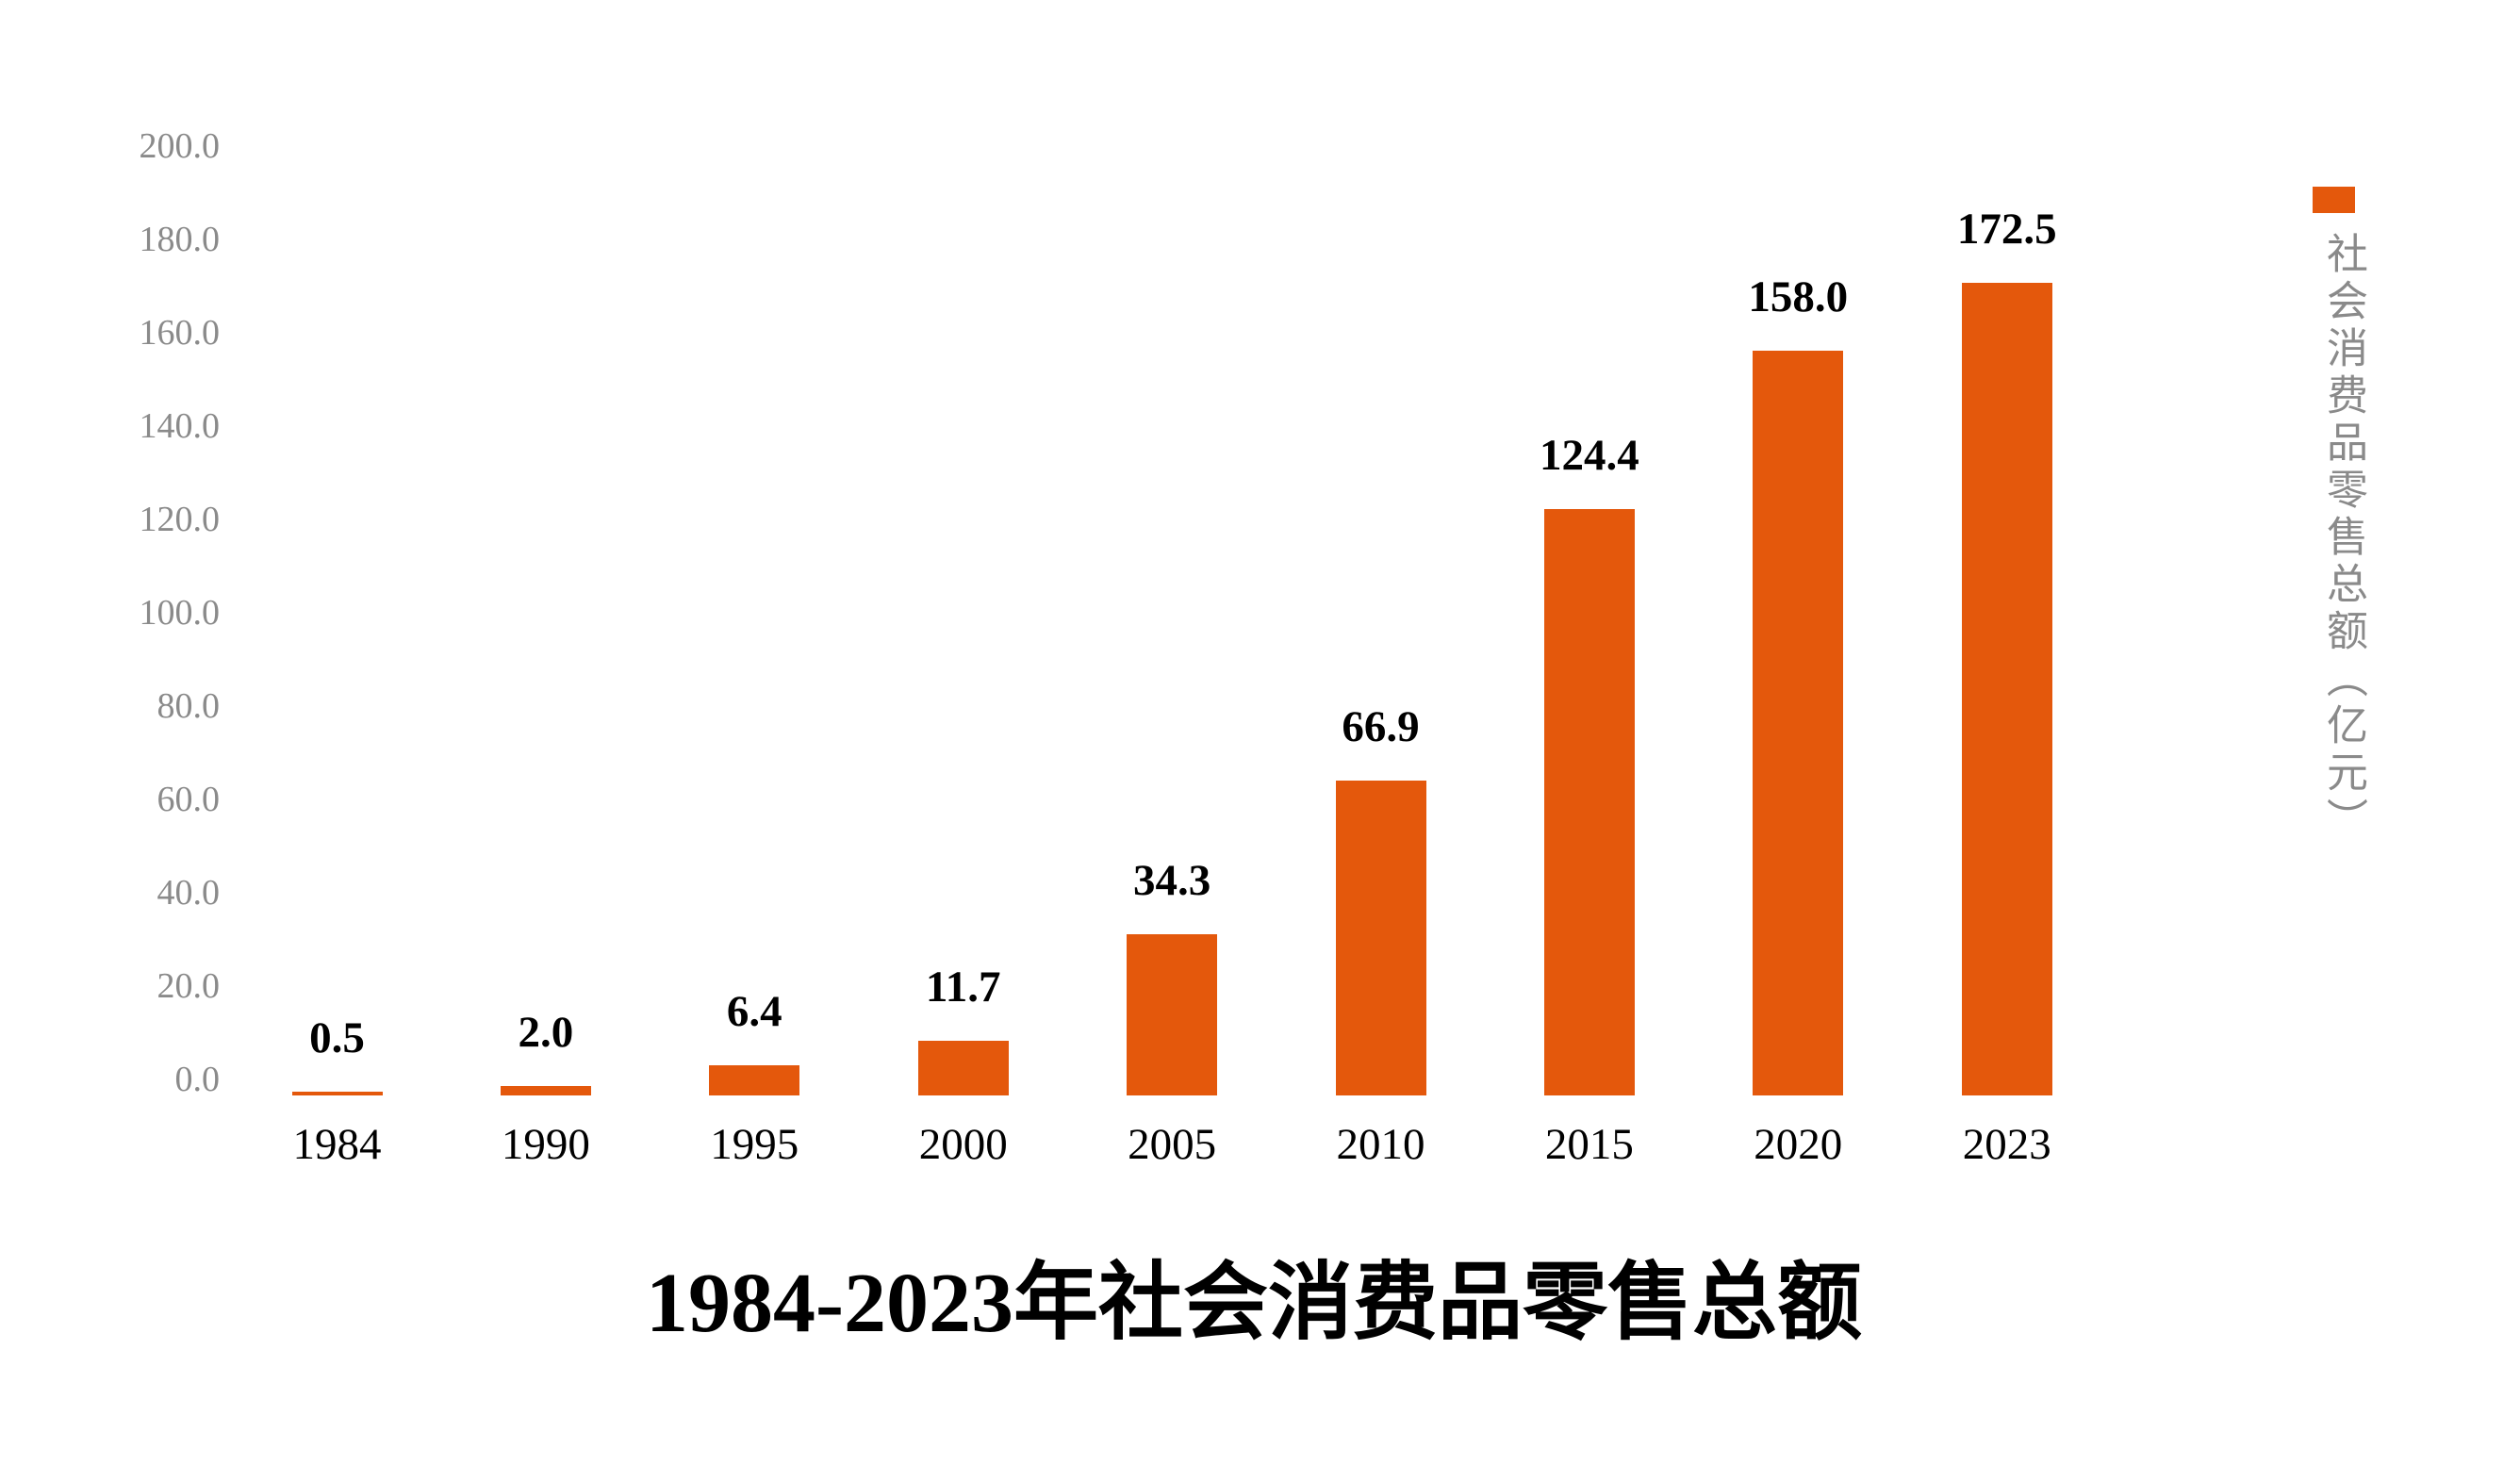 The image size is (2520, 1465). I want to click on x-axis-tick-label: 1984, so click(337, 1144).